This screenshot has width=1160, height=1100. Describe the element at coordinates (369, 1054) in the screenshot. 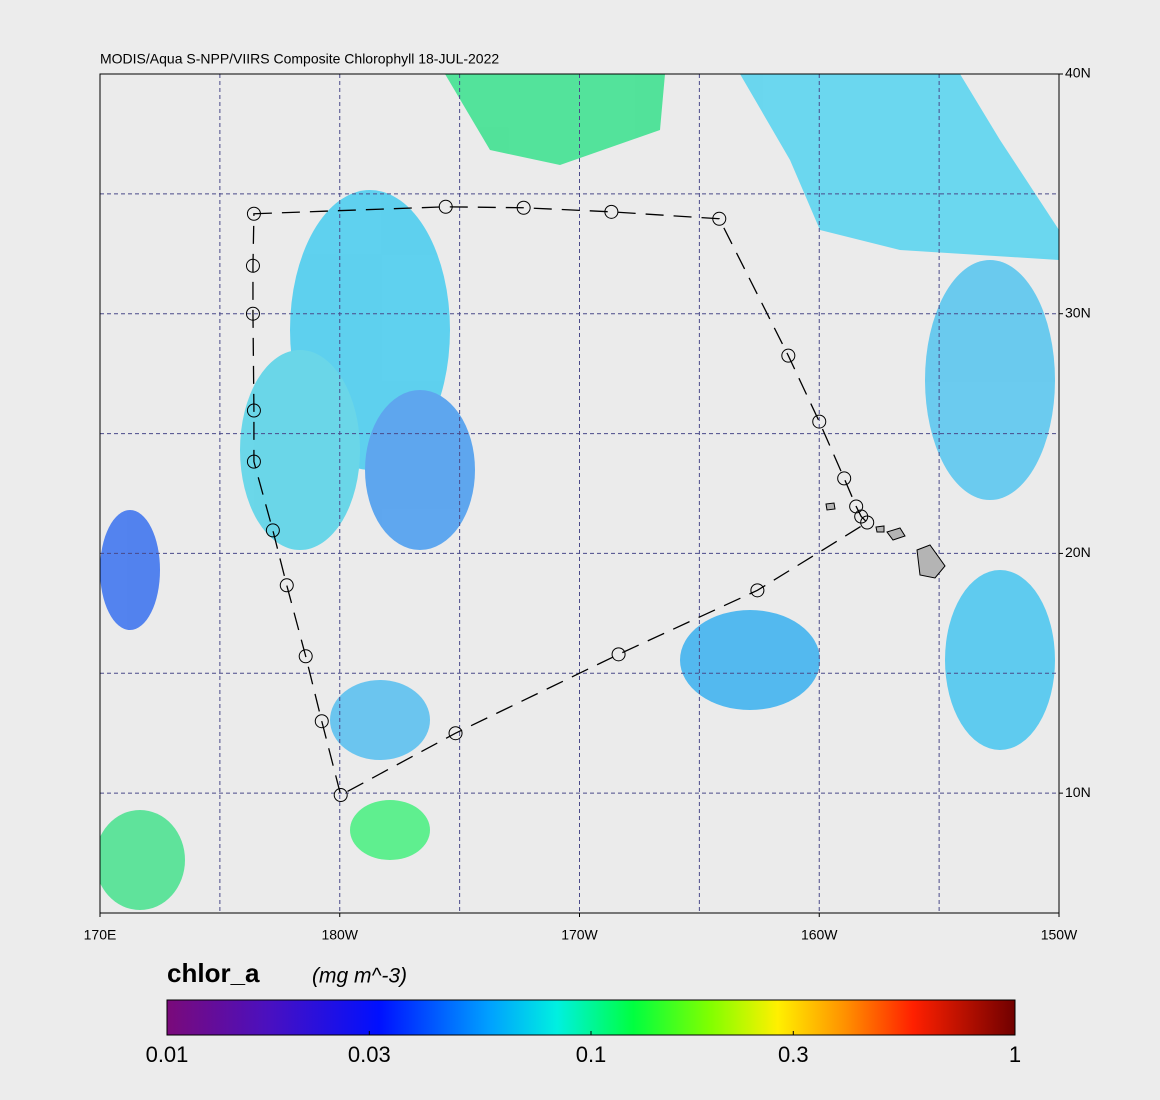

I see `colorbar-tick-label: 0.03` at that location.